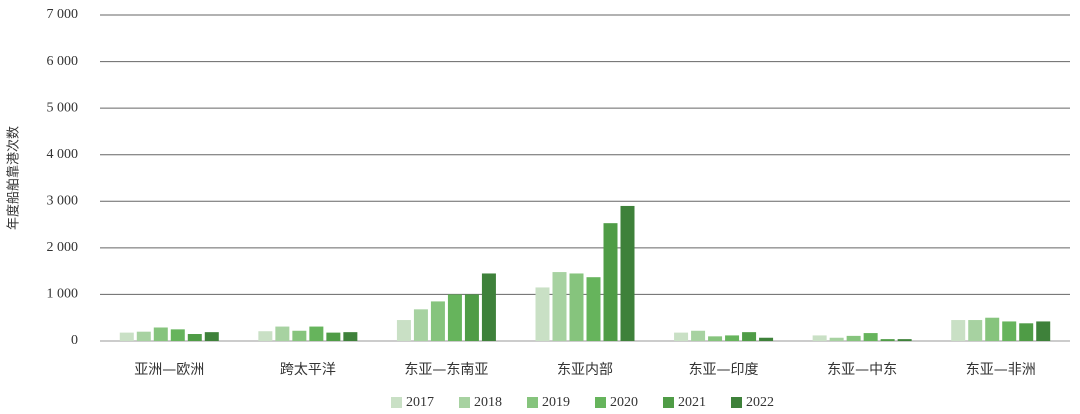  Describe the element at coordinates (63, 201) in the screenshot. I see `y-tick-label: 3 000` at that location.